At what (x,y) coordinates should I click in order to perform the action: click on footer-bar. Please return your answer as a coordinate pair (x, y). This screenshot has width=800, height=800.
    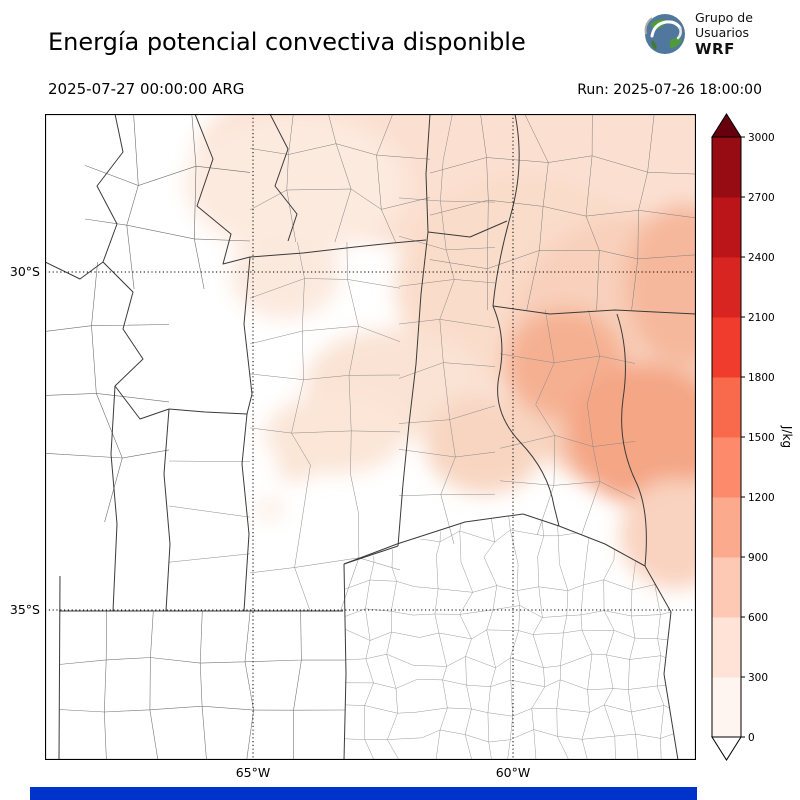
    Looking at the image, I should click on (363, 793).